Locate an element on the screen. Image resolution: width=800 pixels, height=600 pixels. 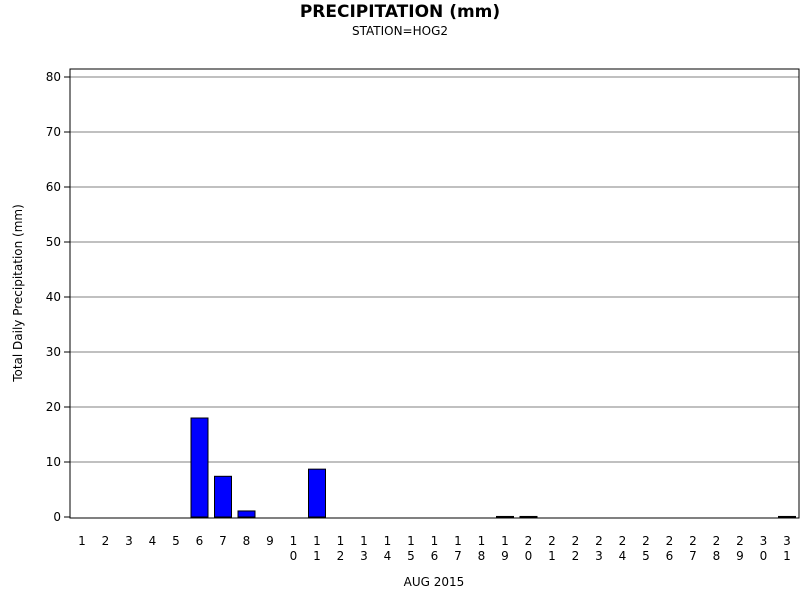
y-axis-label: Total Daily Precipitation (mm) is located at coordinates (18, 293).